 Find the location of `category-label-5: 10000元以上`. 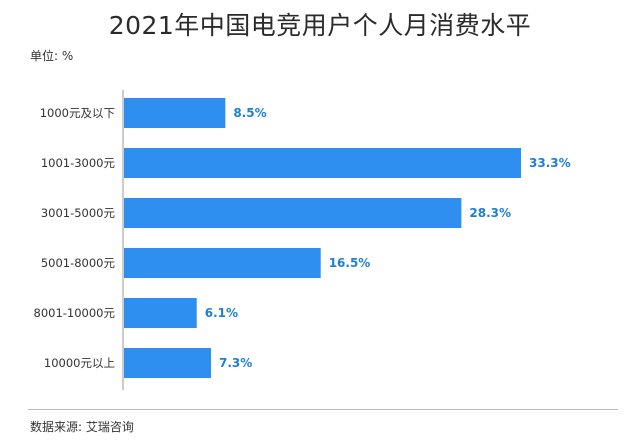

category-label-5: 10000元以上 is located at coordinates (79, 363).